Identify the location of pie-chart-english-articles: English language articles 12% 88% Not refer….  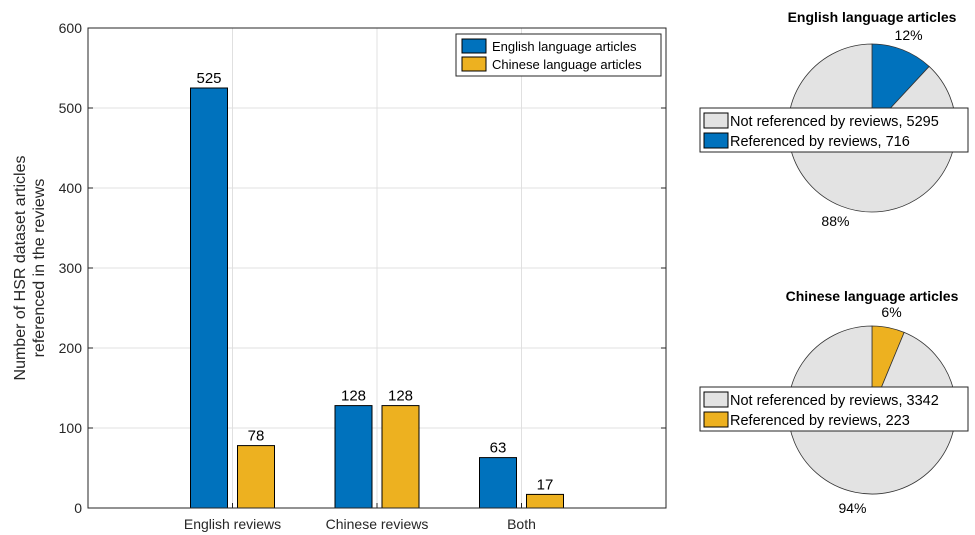
(834, 119).